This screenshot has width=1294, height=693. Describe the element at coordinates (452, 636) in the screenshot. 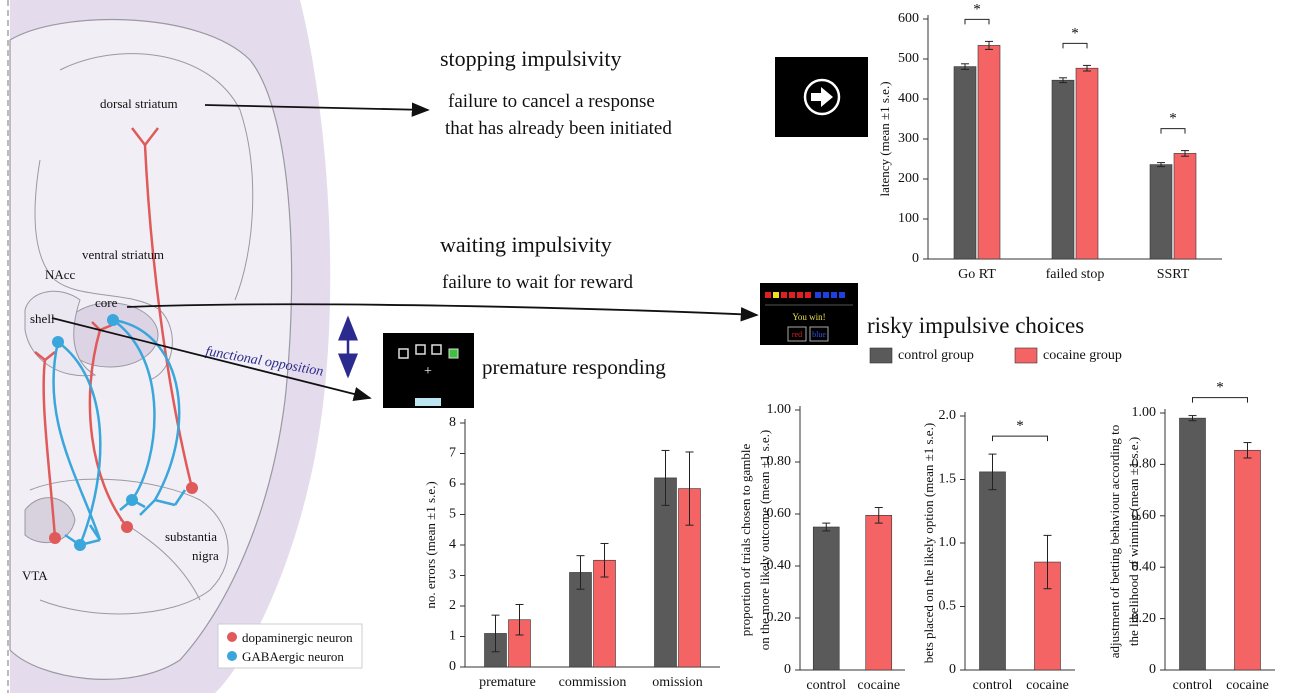

I see `y-tick-label: 1` at that location.